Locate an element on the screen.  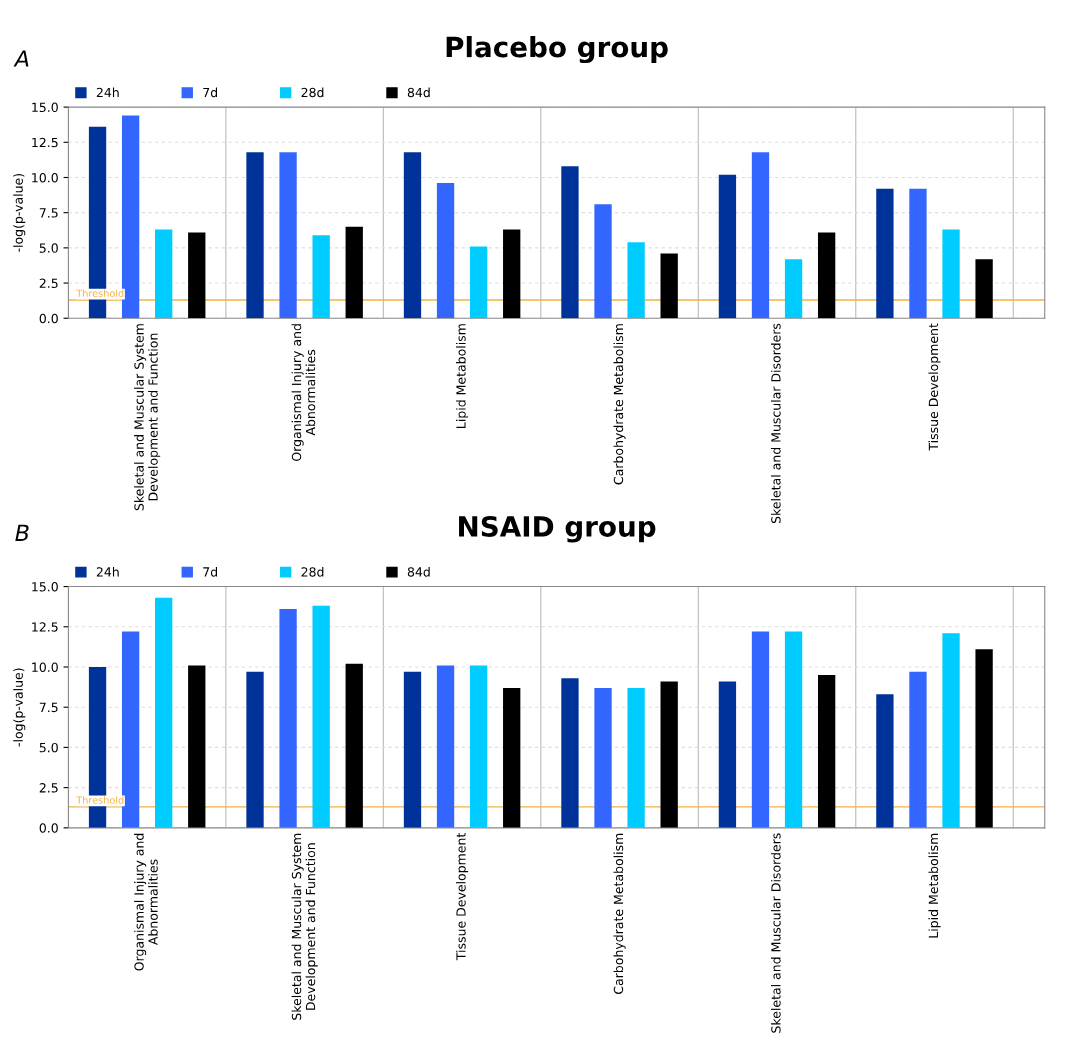
chart-title: Placebo group is located at coordinates (557, 50).